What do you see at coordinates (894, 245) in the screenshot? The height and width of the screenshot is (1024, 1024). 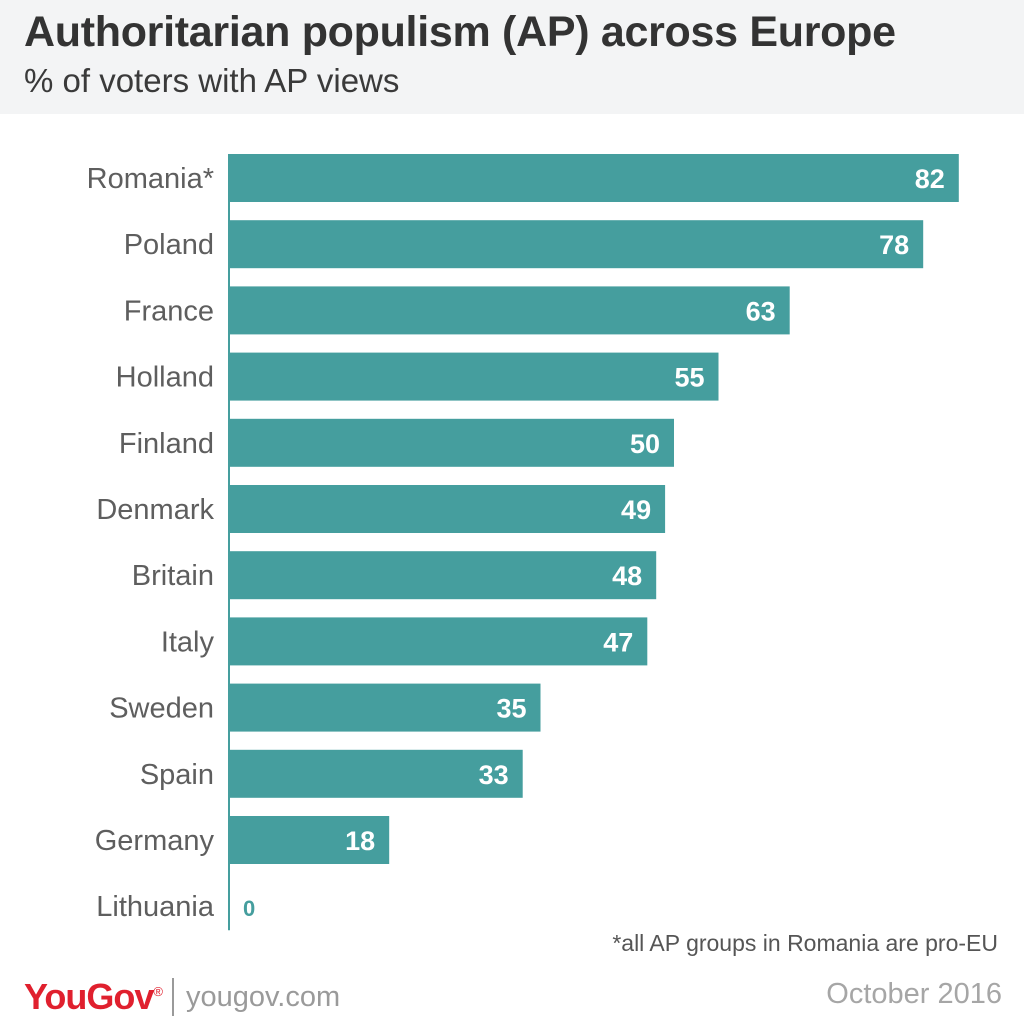 I see `data-label: 78` at bounding box center [894, 245].